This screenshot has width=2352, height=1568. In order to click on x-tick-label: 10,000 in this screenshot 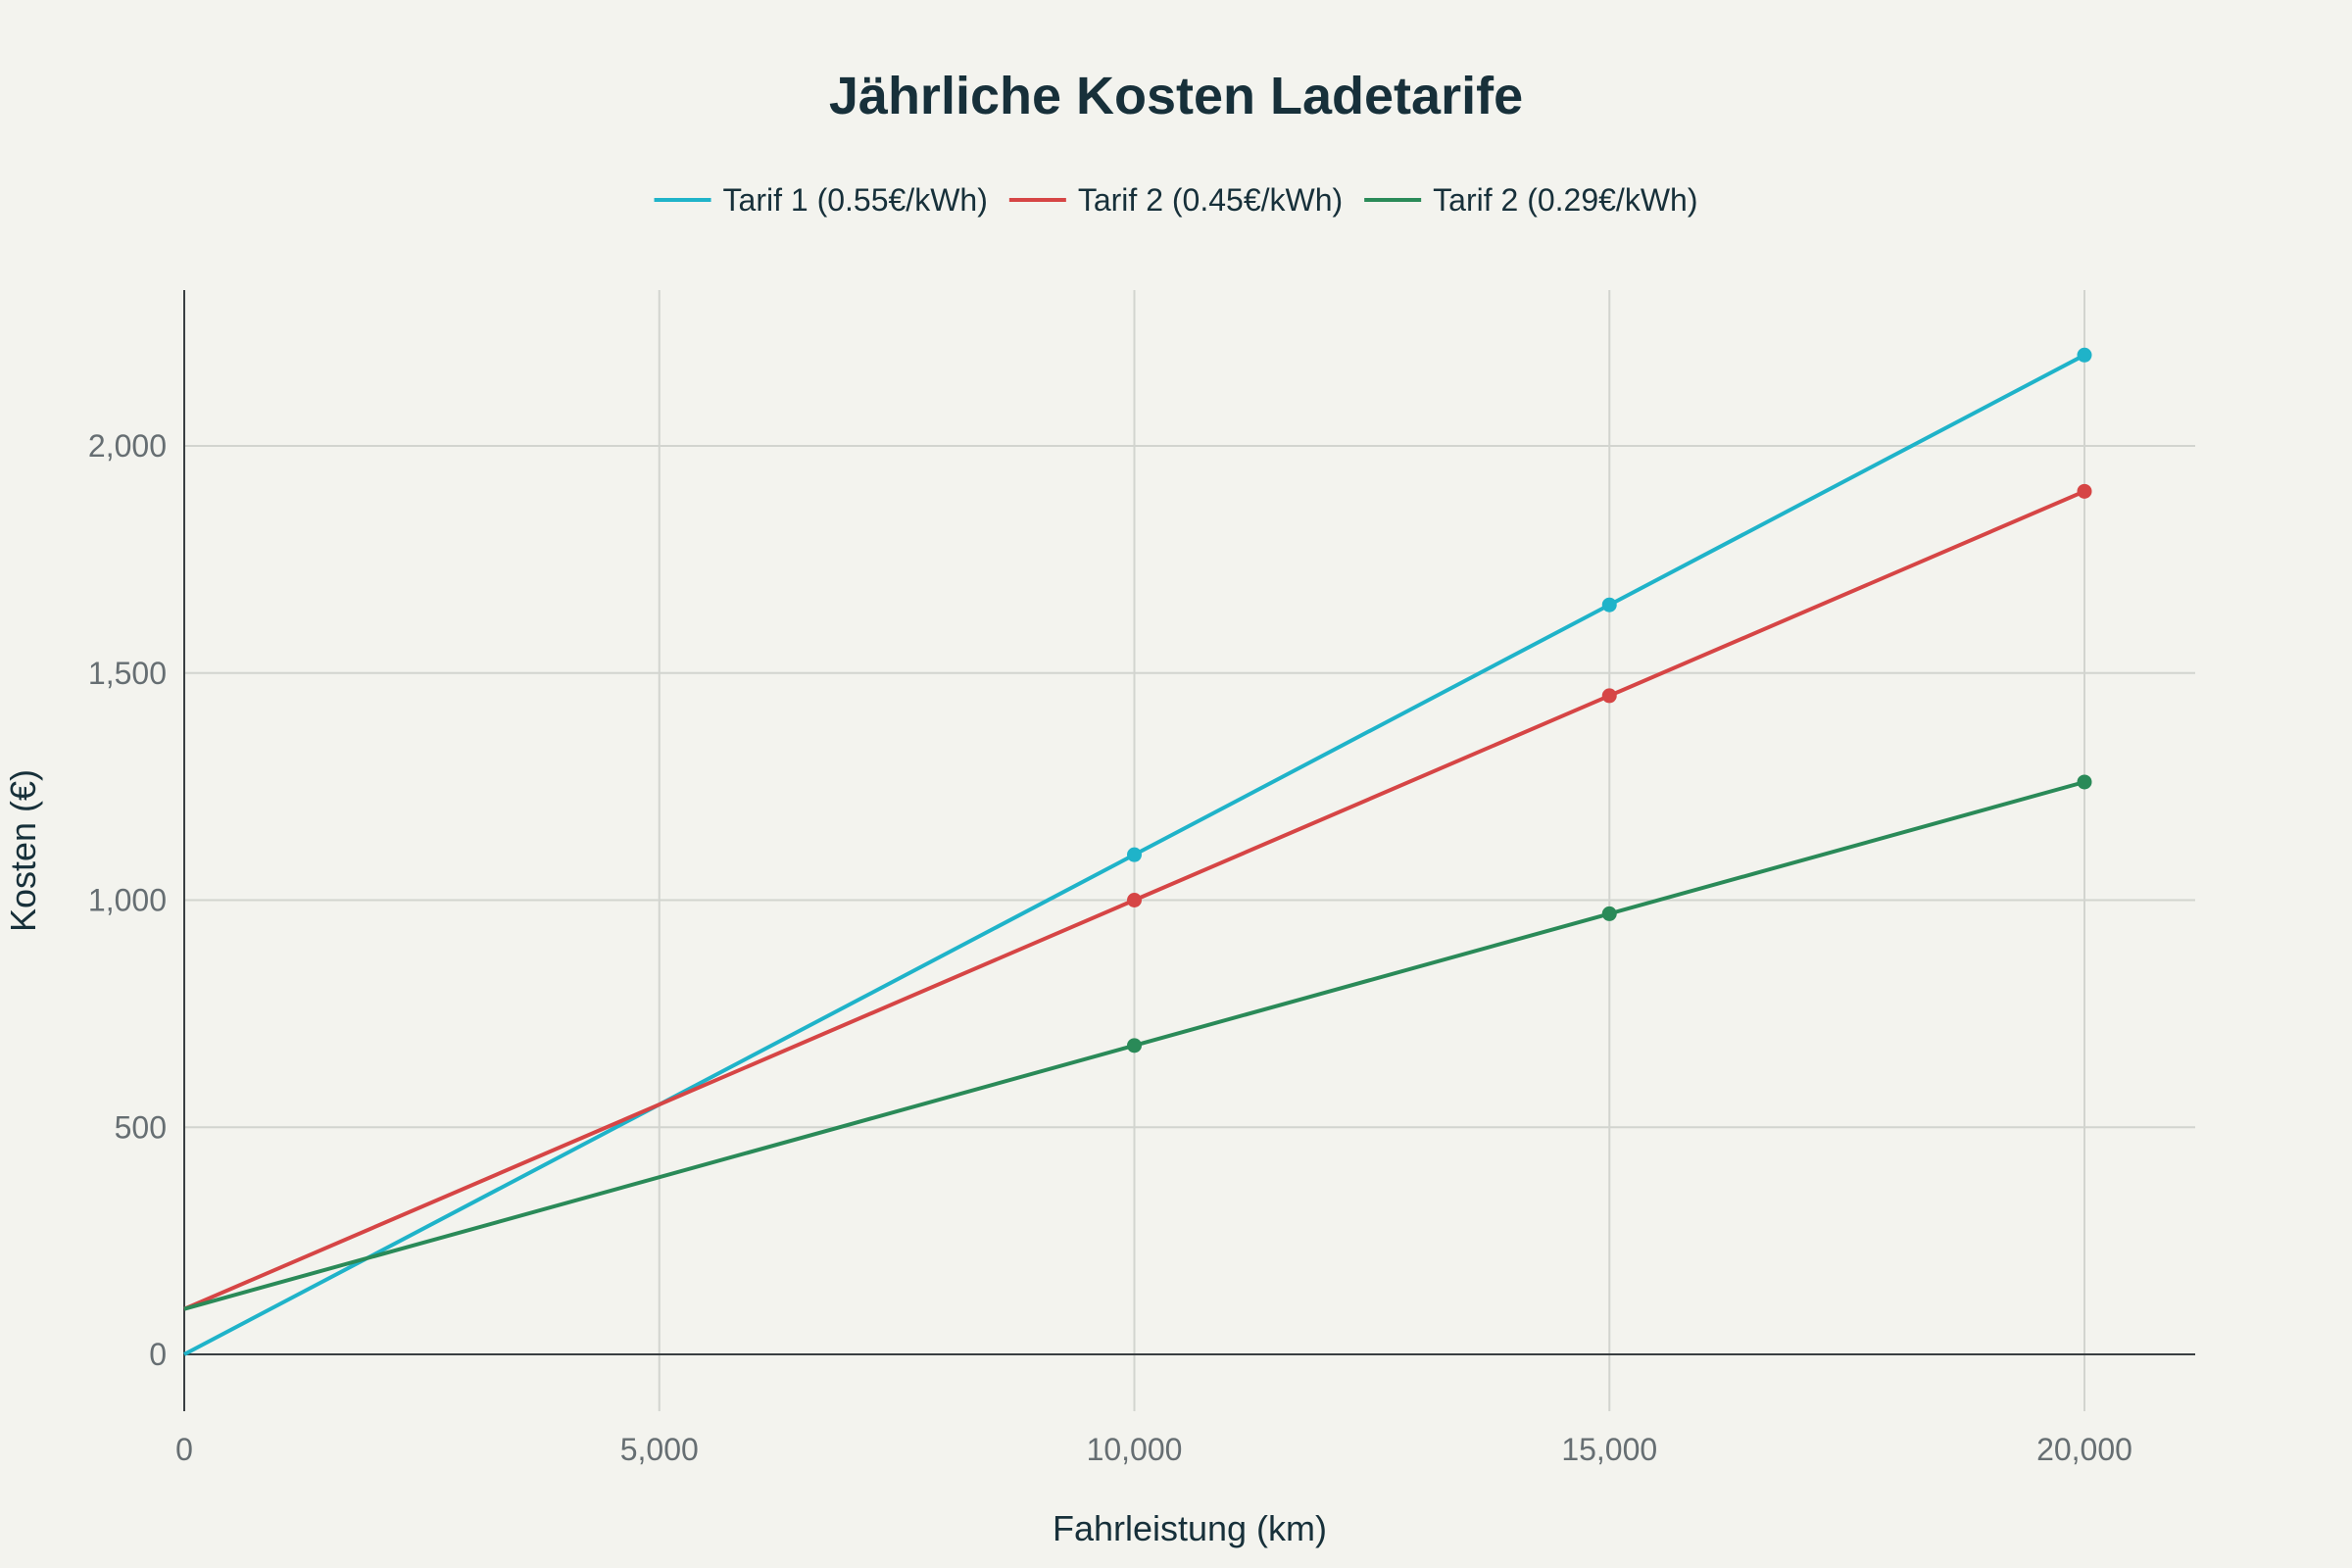, I will do `click(1135, 1449)`.